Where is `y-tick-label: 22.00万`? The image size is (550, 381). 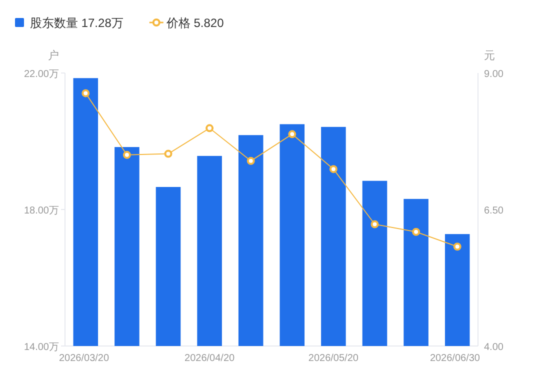
y-tick-label: 22.00万 is located at coordinates (41, 74).